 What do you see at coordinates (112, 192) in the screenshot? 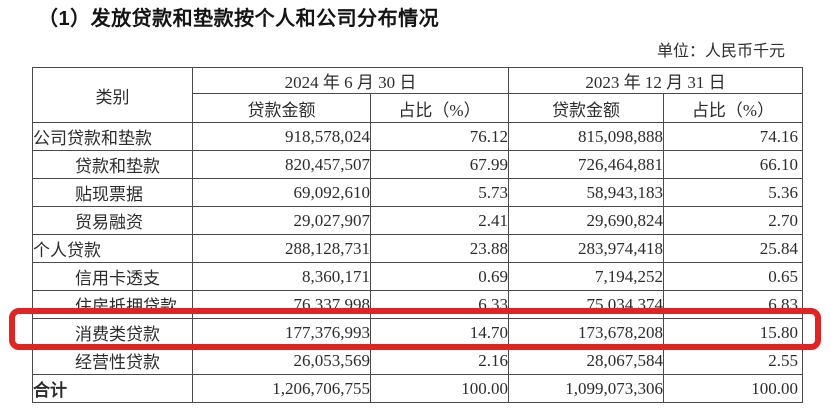
I see `row-category: 贴现票据` at bounding box center [112, 192].